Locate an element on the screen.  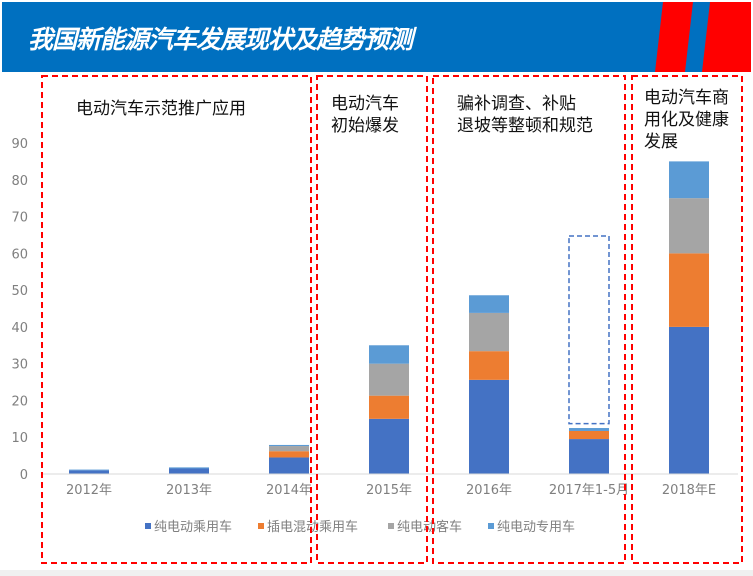
y-tick-label: 80 is located at coordinates (19, 181).